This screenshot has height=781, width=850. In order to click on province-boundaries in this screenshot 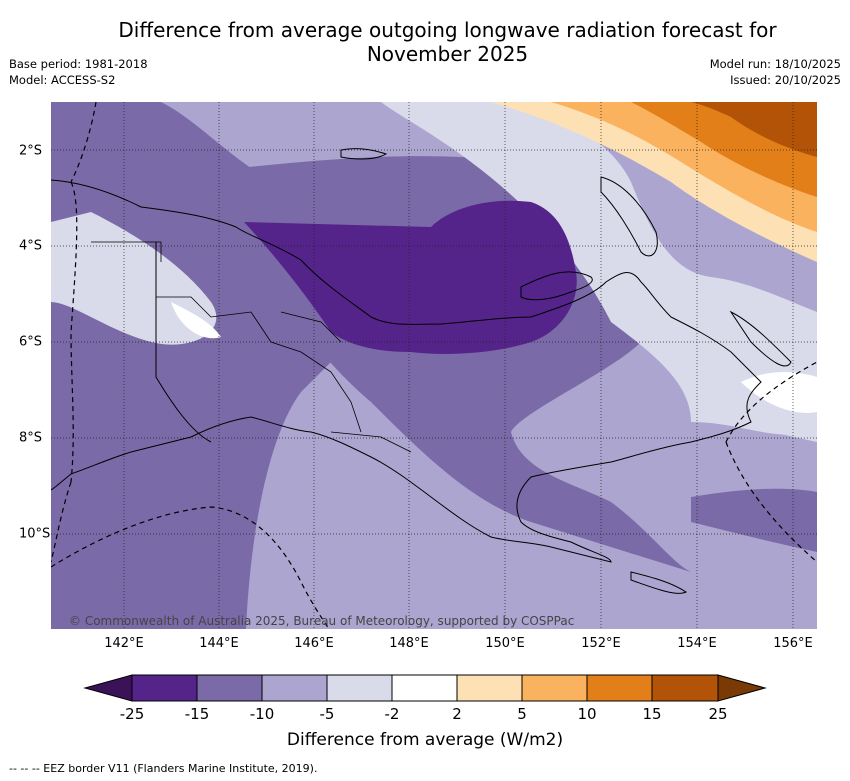, I will do `click(251, 347)`.